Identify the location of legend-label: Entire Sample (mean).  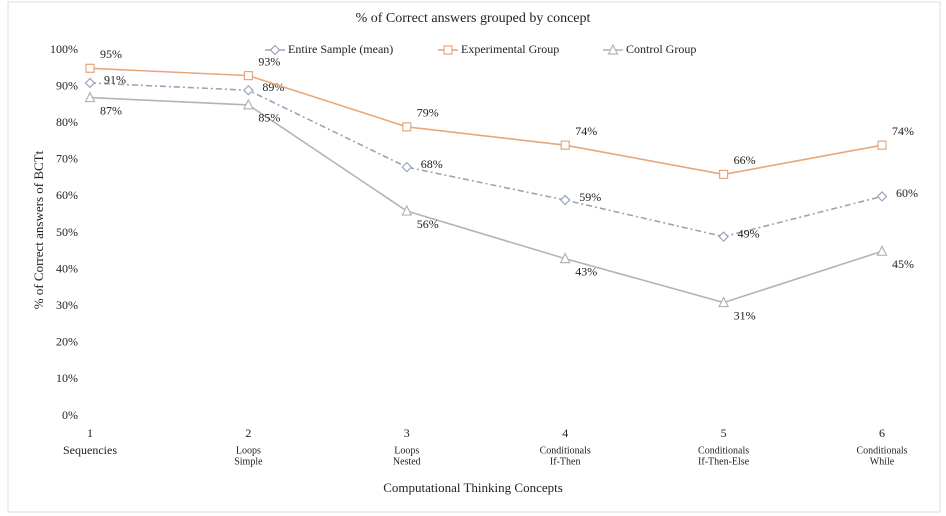
(340, 49).